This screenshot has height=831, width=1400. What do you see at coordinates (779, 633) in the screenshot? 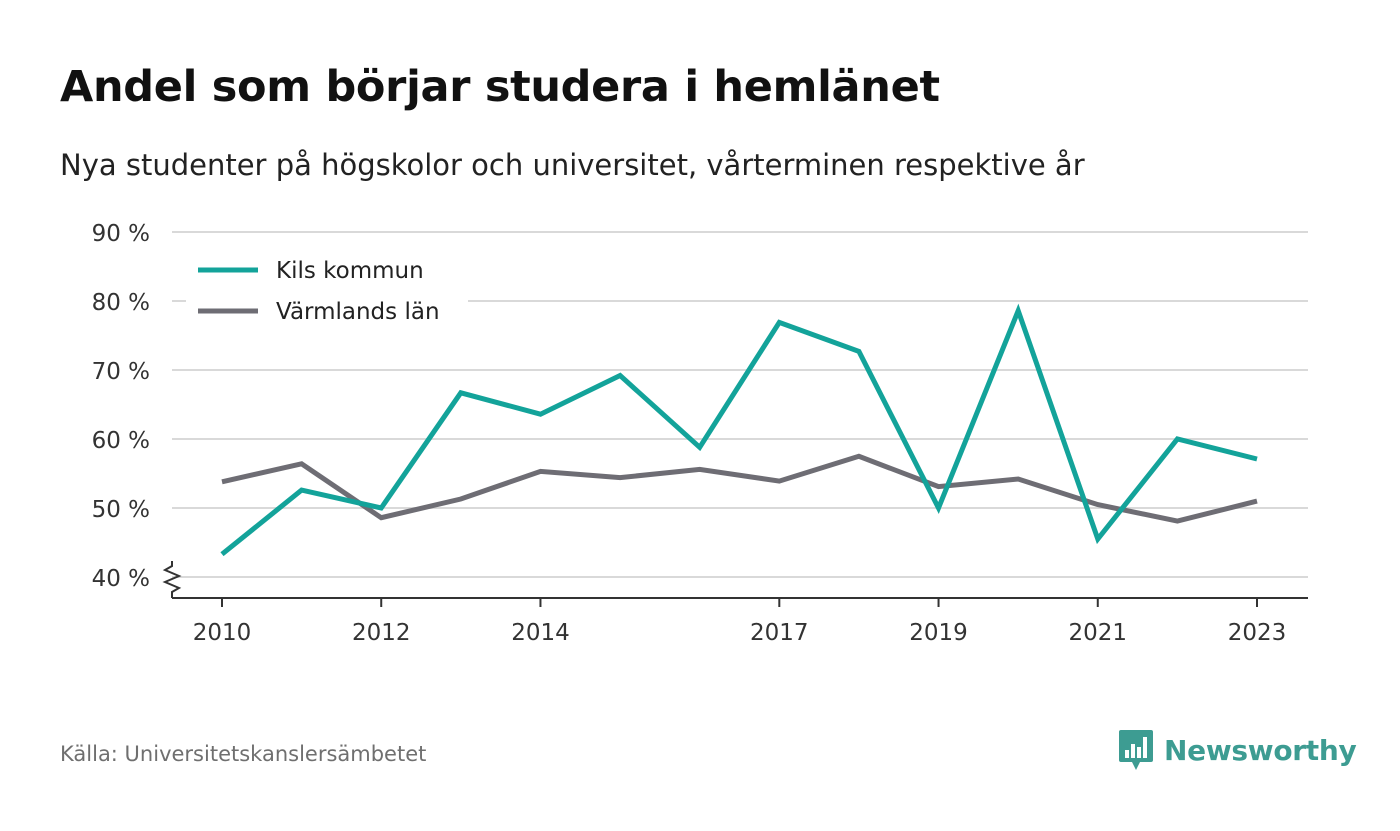
I see `x-tick-label: 2017` at bounding box center [779, 633].